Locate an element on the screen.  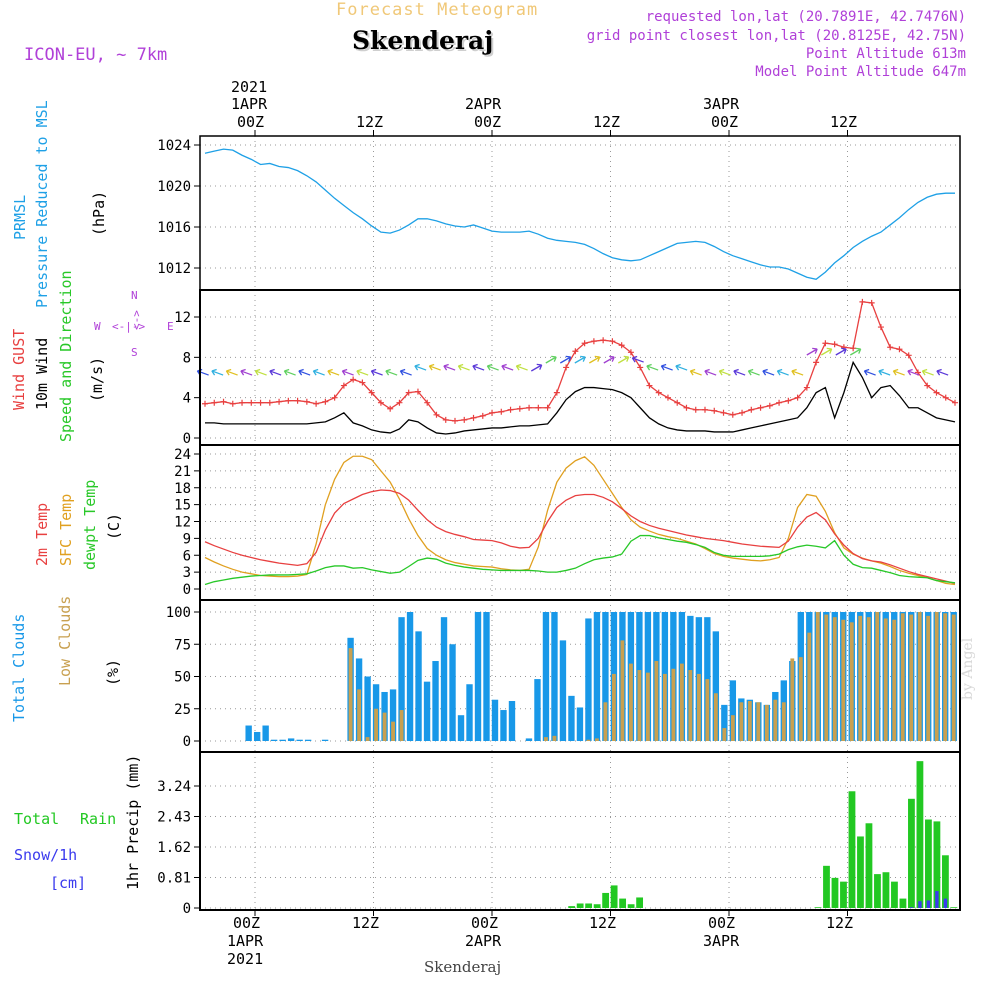
sfc-temp-line is located at coordinates (580, 520).